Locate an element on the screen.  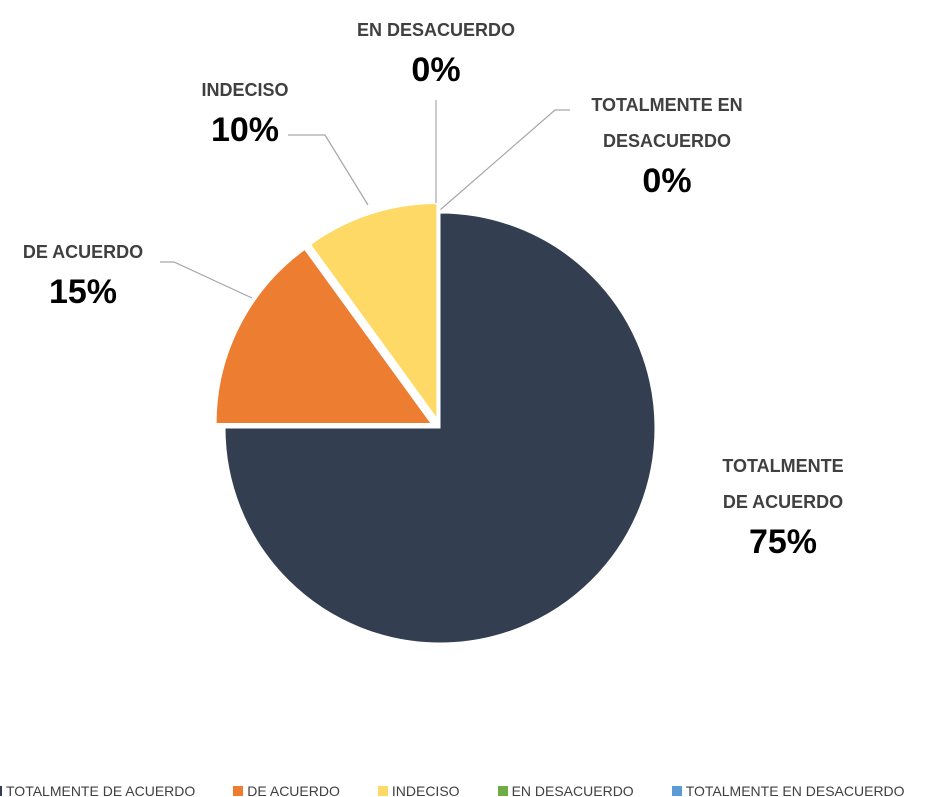
leader-lines is located at coordinates (365, 199).